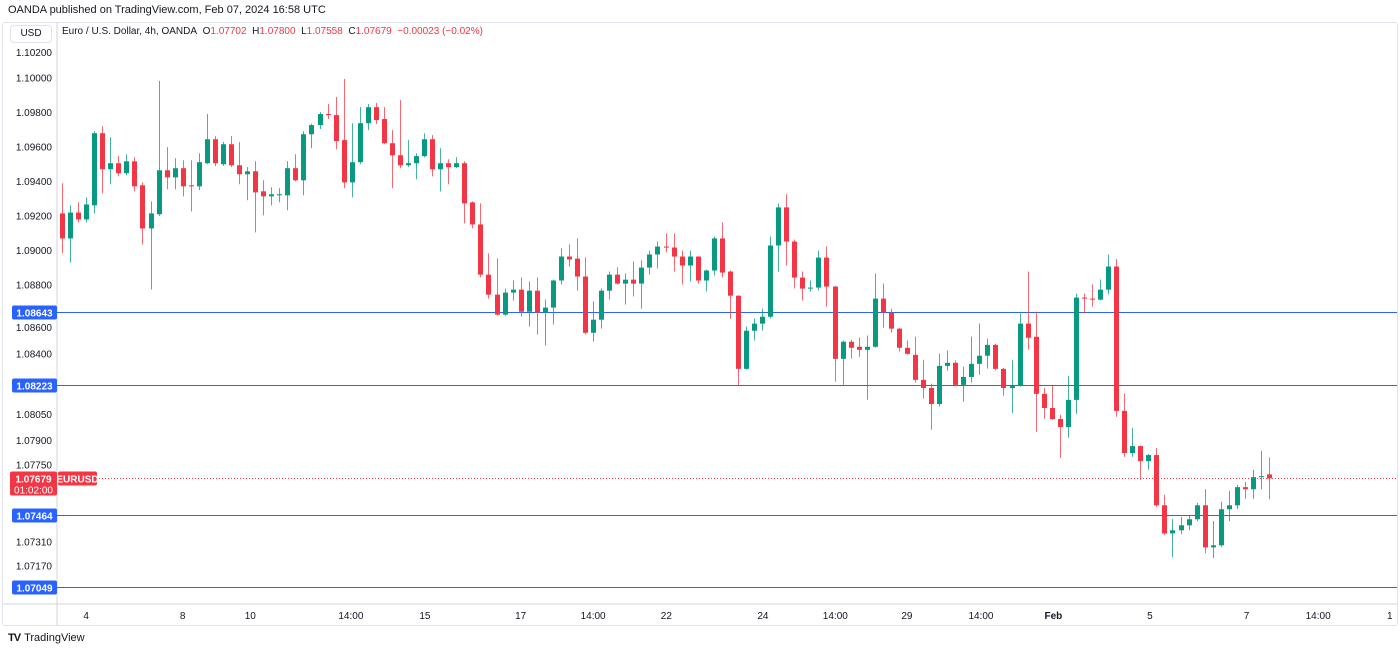  I want to click on price-tick-label: 1.09400, so click(34, 182).